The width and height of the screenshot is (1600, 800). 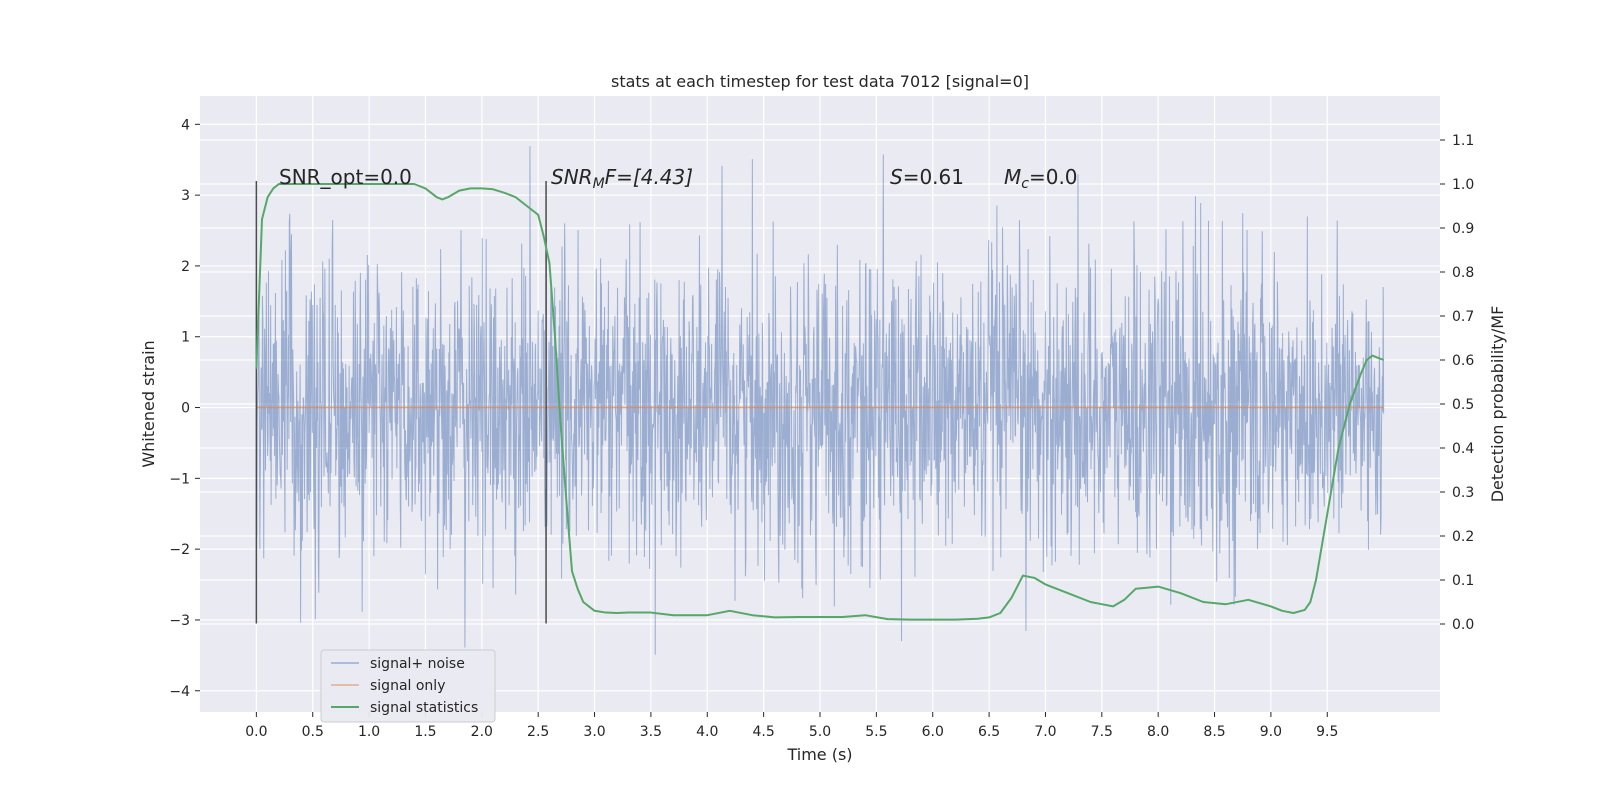 I want to click on y-tick-label-left: 2, so click(x=185, y=267).